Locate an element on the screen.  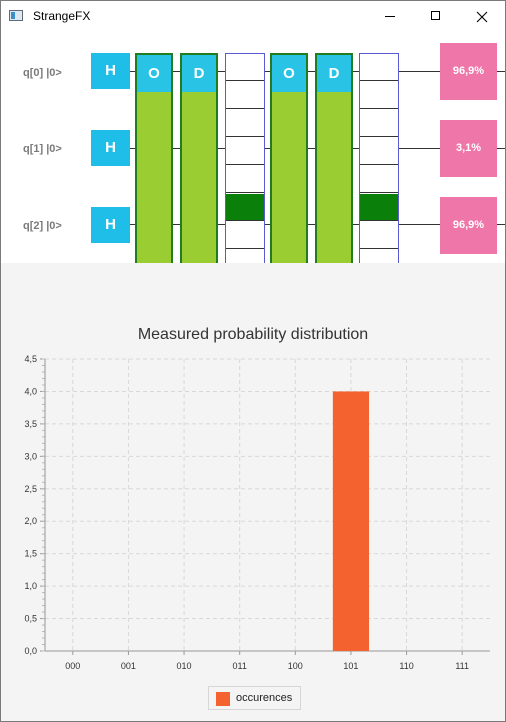
chart-legend: occurences is located at coordinates (254, 698).